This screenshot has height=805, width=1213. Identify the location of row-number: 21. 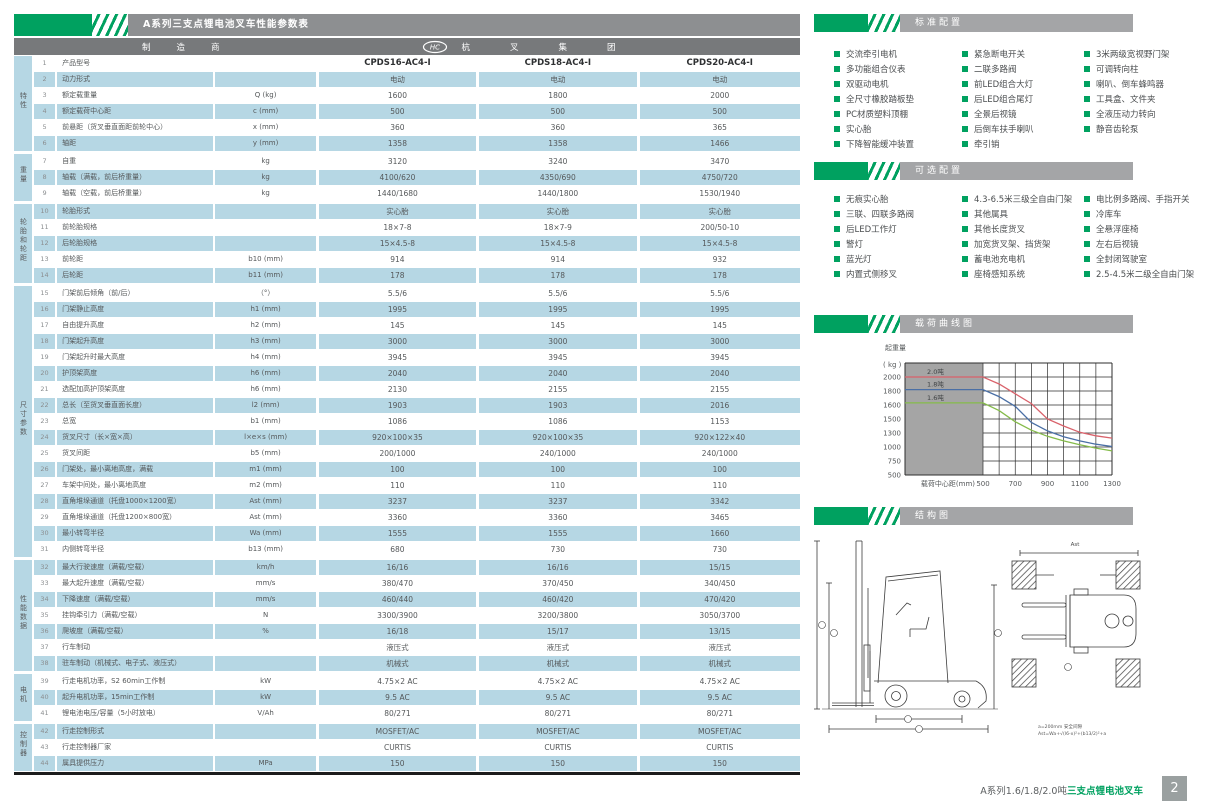
(46, 390).